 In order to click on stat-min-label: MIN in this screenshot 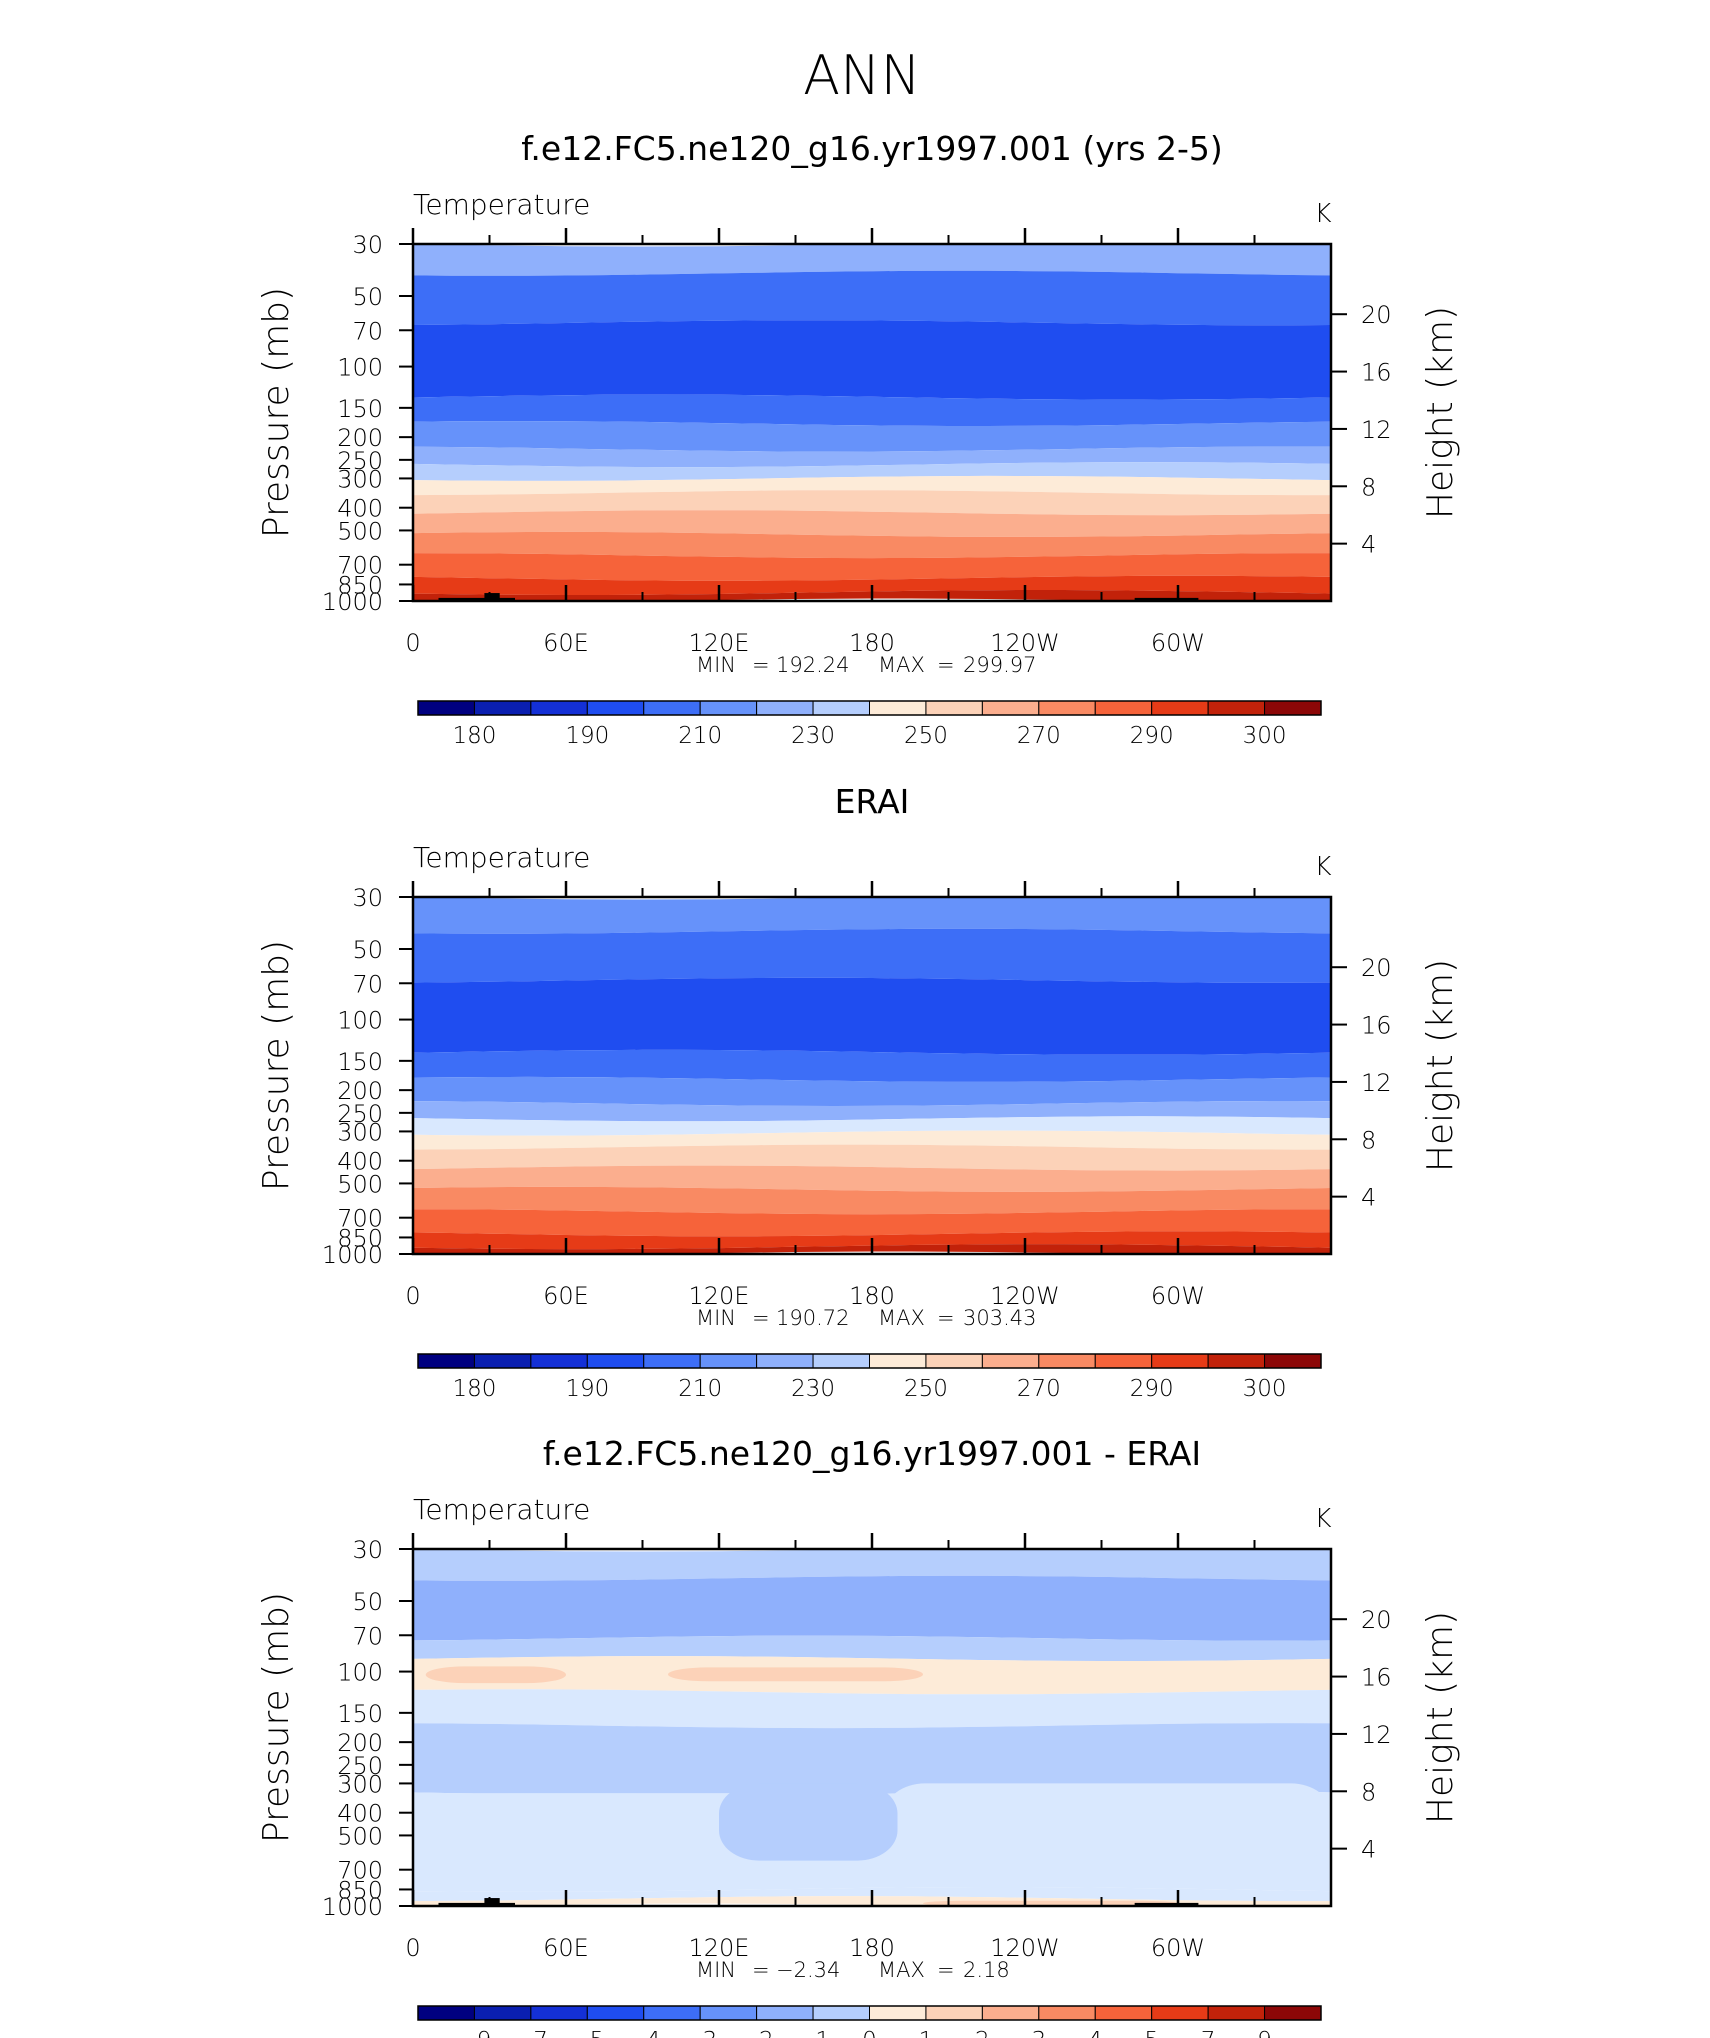, I will do `click(716, 1970)`.